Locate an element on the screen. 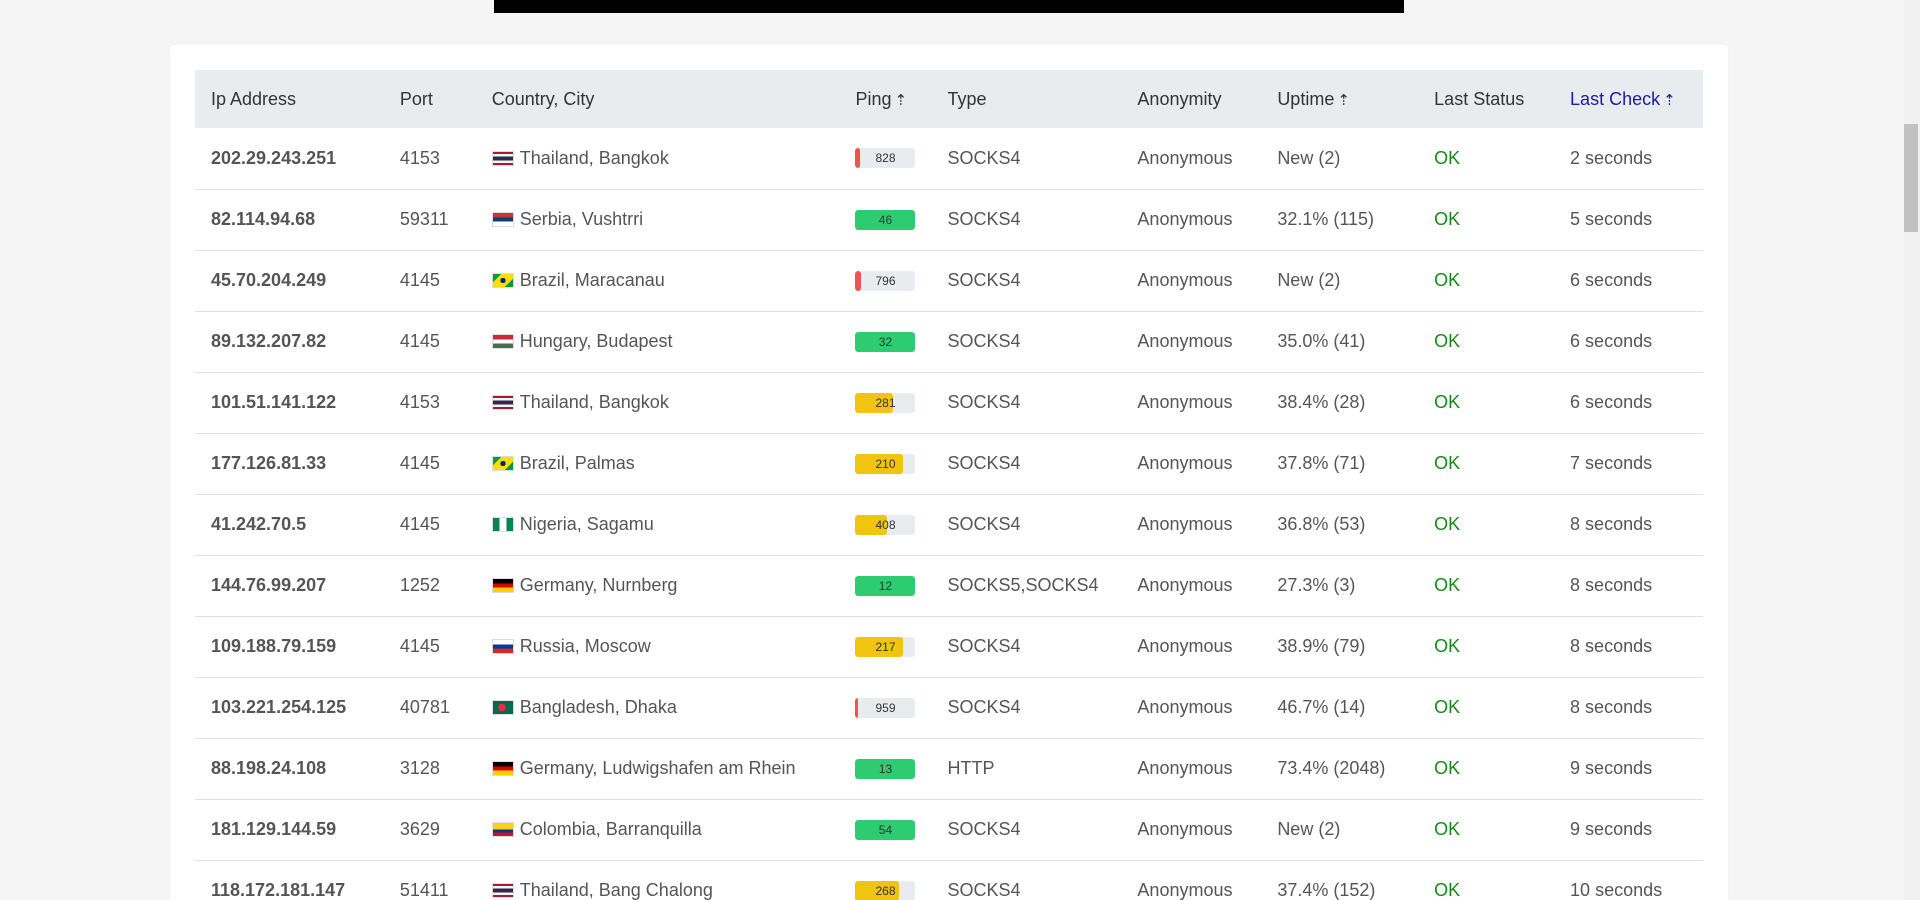 The image size is (1920, 900). ip-address-cell: 177.126.81.33 is located at coordinates (269, 463).